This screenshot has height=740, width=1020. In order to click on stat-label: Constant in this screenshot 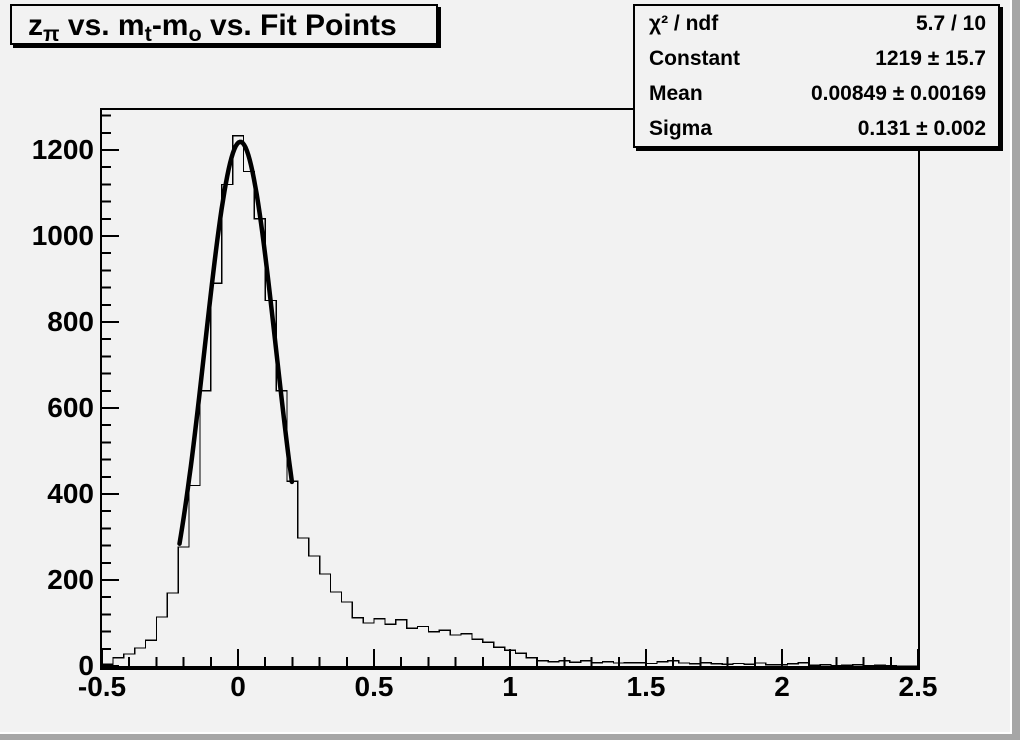, I will do `click(694, 59)`.